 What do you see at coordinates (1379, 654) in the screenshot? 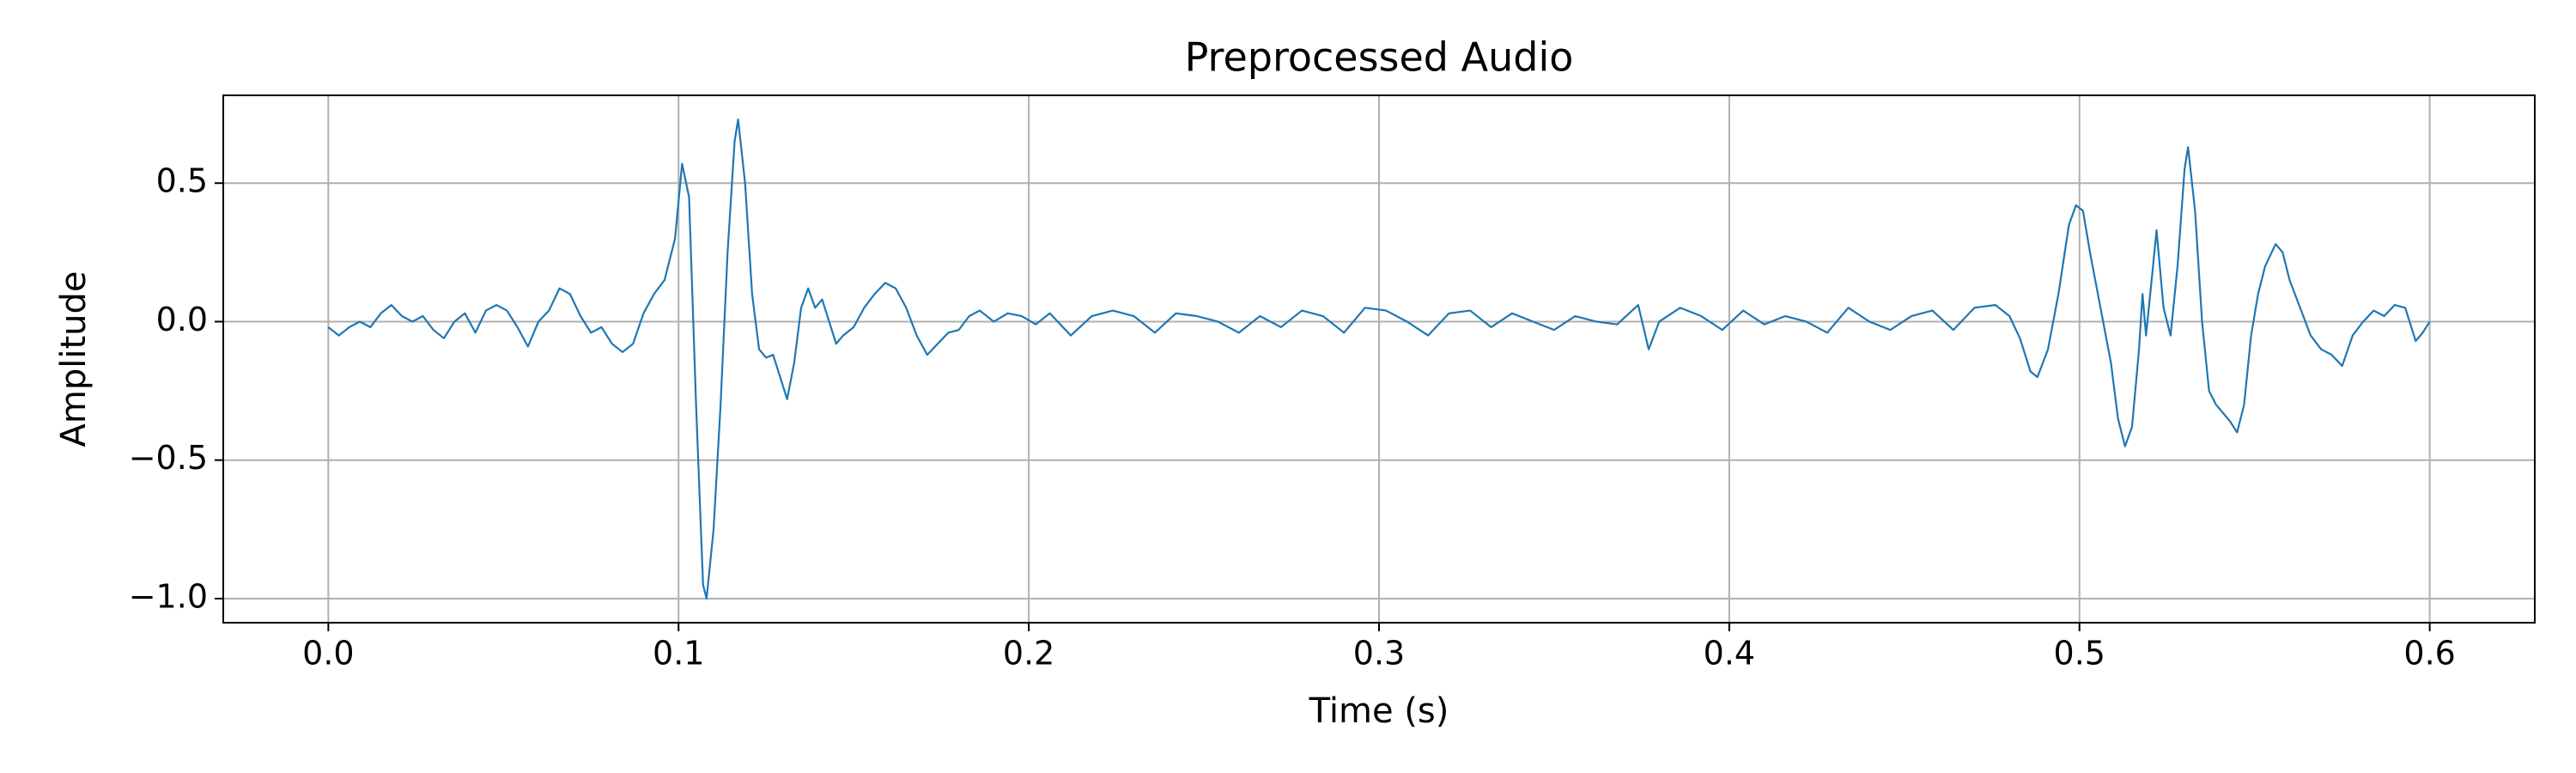
I see `x-tick-label: 0.3` at bounding box center [1379, 654].